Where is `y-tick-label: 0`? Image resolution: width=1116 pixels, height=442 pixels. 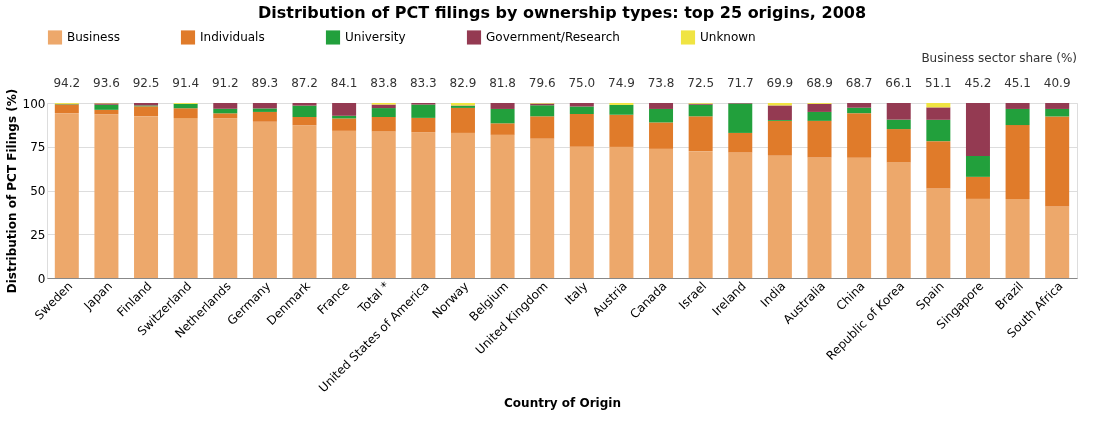
y-tick-label: 0 is located at coordinates (41, 278).